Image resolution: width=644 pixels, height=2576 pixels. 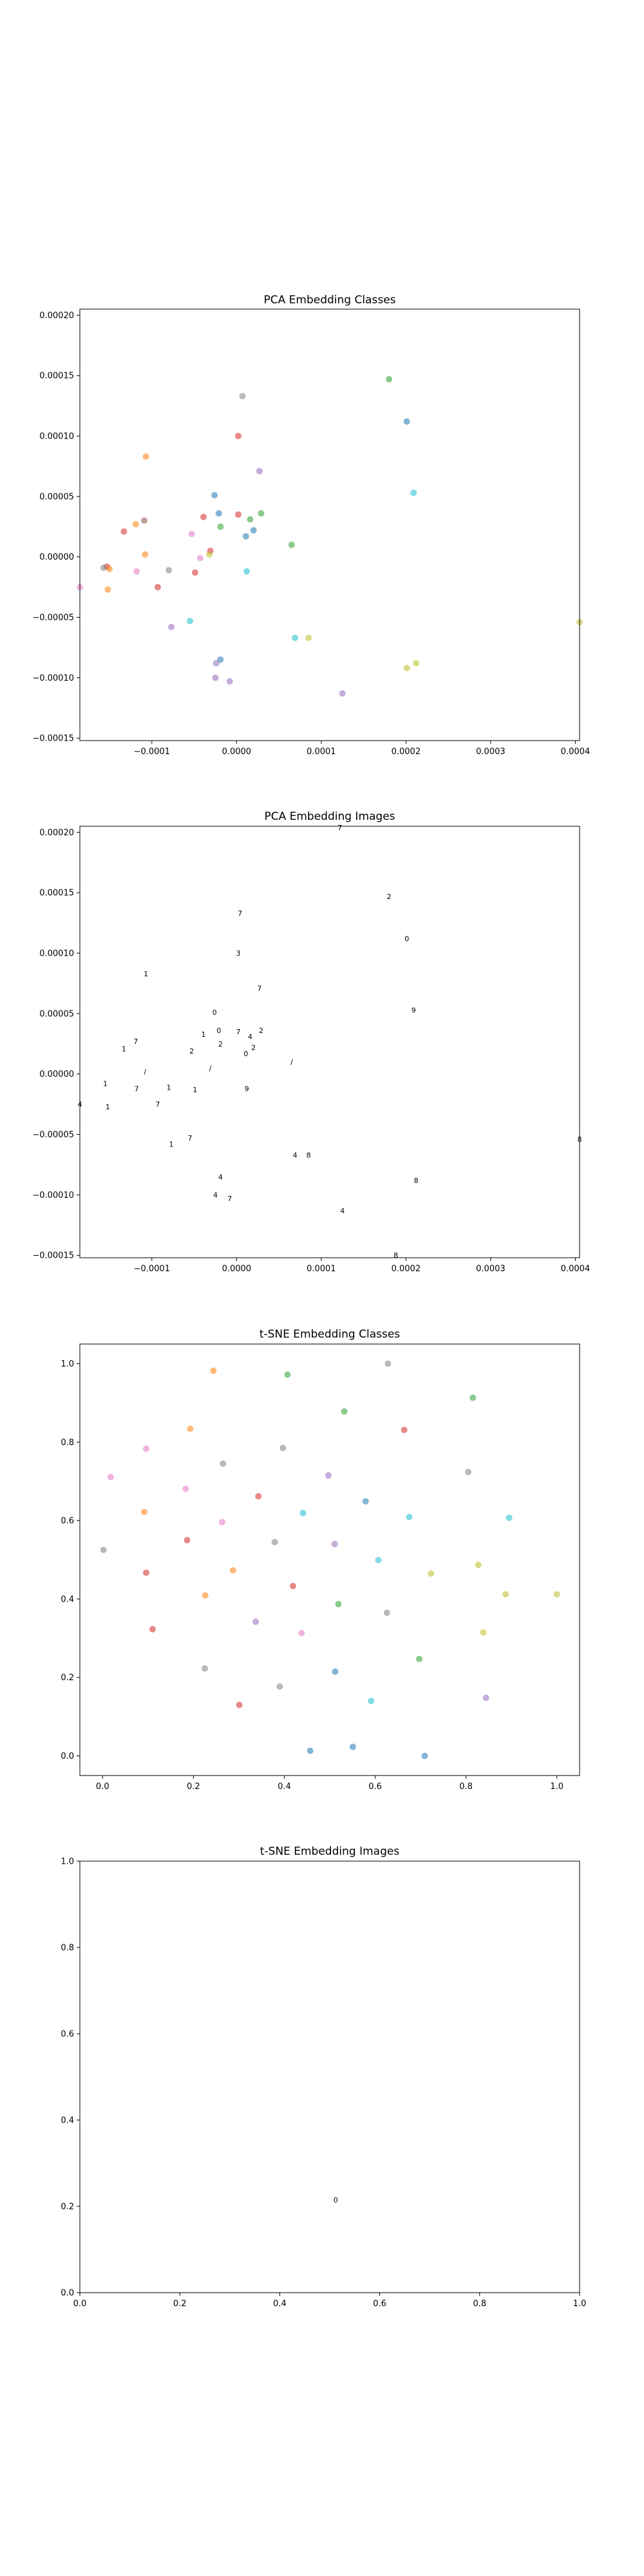 What do you see at coordinates (67, 1678) in the screenshot?
I see `y-tick-label: 0.2` at bounding box center [67, 1678].